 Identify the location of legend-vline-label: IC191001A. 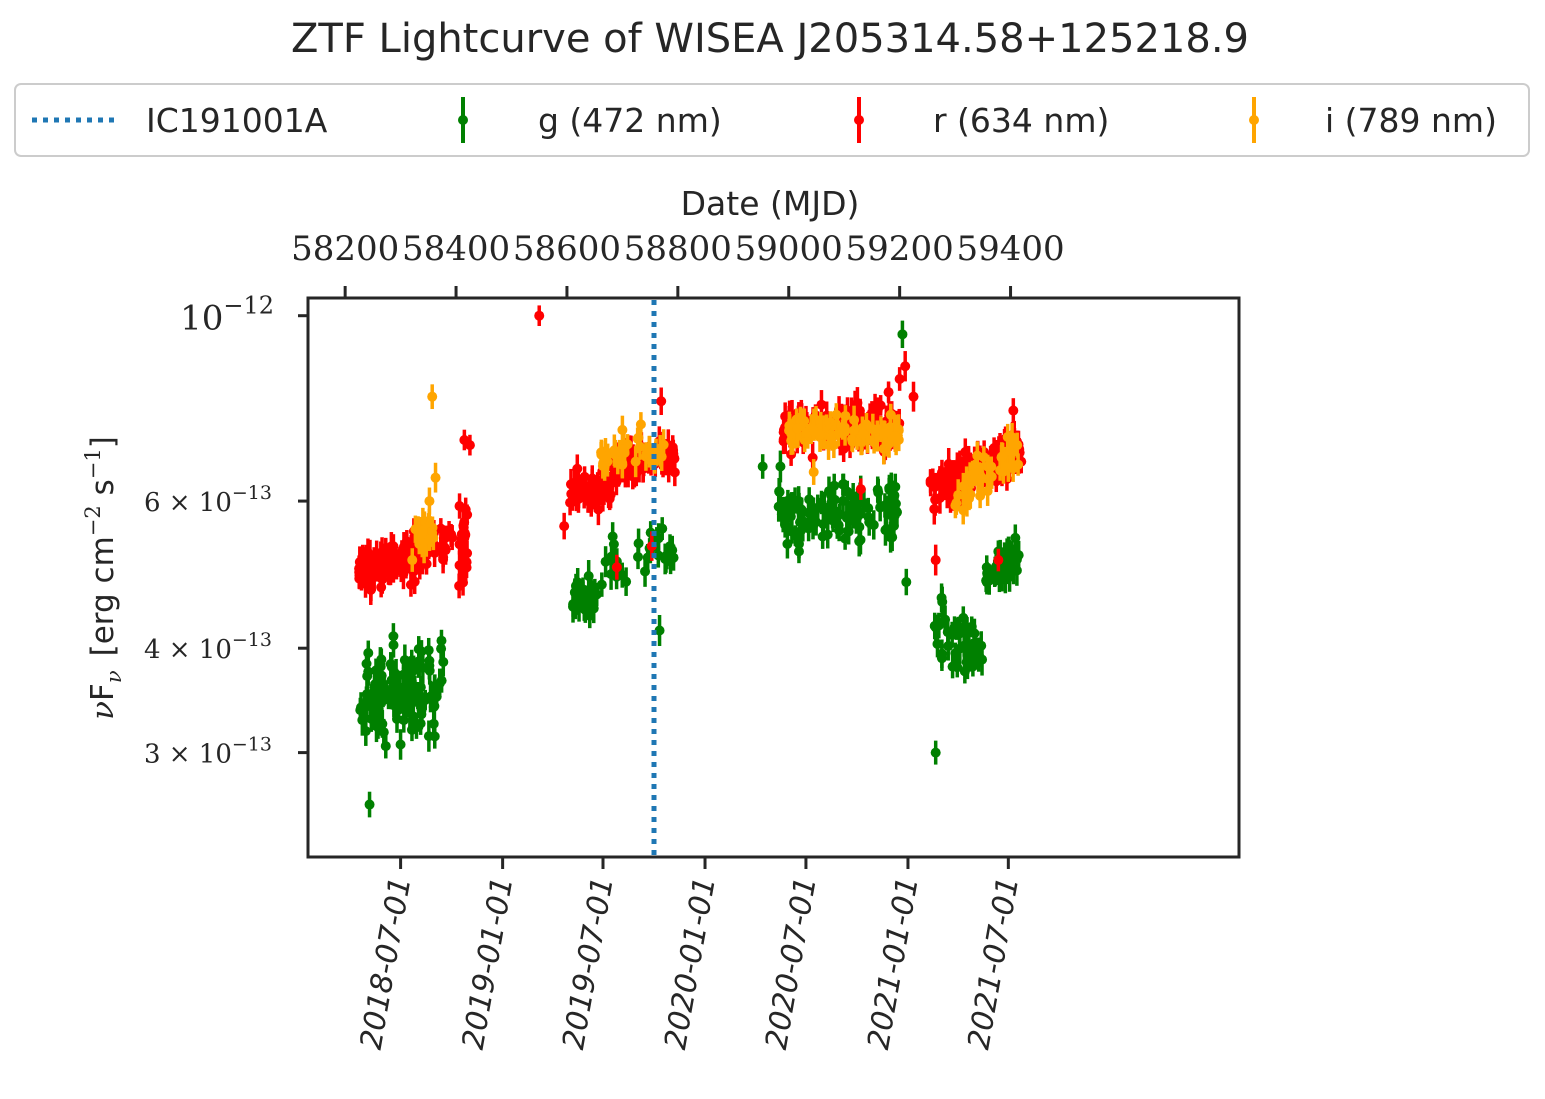
(237, 120).